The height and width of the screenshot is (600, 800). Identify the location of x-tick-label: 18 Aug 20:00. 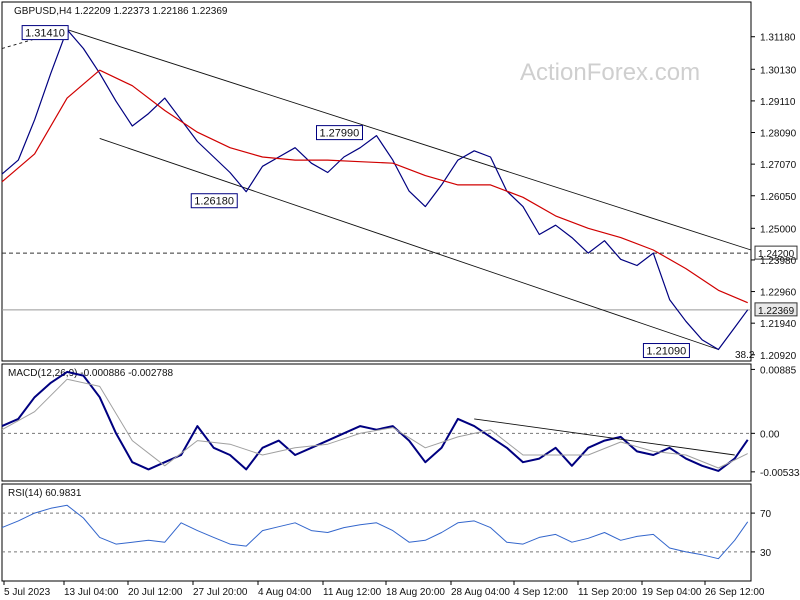
(415, 592).